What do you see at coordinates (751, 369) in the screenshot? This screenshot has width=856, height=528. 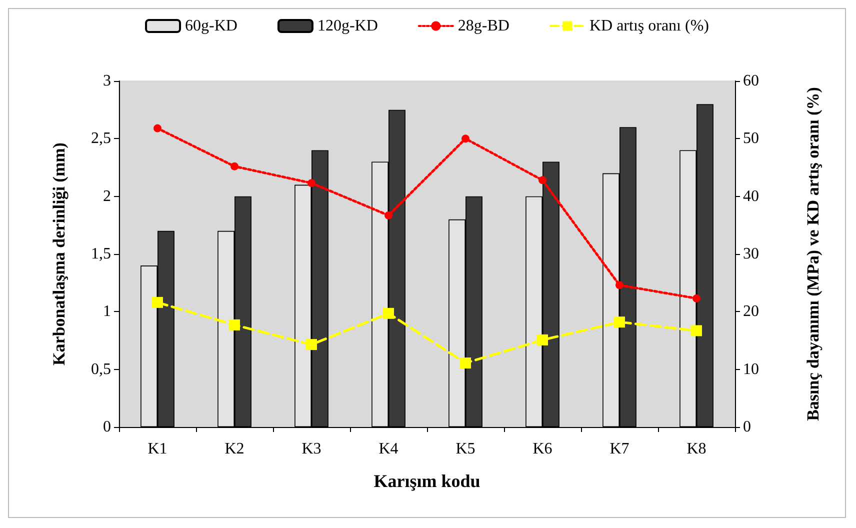 I see `y2-tick-label: 10` at bounding box center [751, 369].